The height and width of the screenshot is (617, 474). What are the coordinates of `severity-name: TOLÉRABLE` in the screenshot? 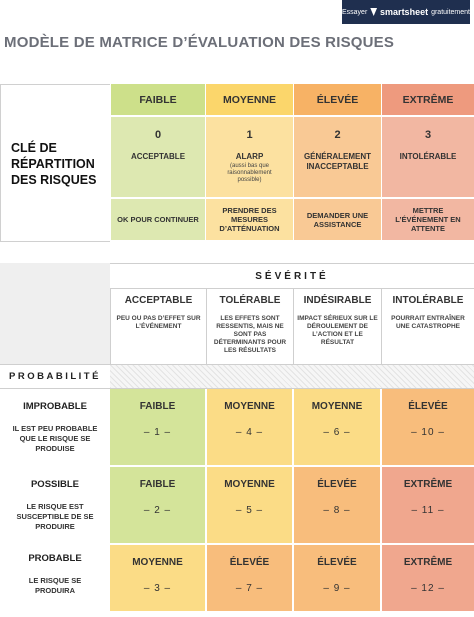 It's located at (250, 300).